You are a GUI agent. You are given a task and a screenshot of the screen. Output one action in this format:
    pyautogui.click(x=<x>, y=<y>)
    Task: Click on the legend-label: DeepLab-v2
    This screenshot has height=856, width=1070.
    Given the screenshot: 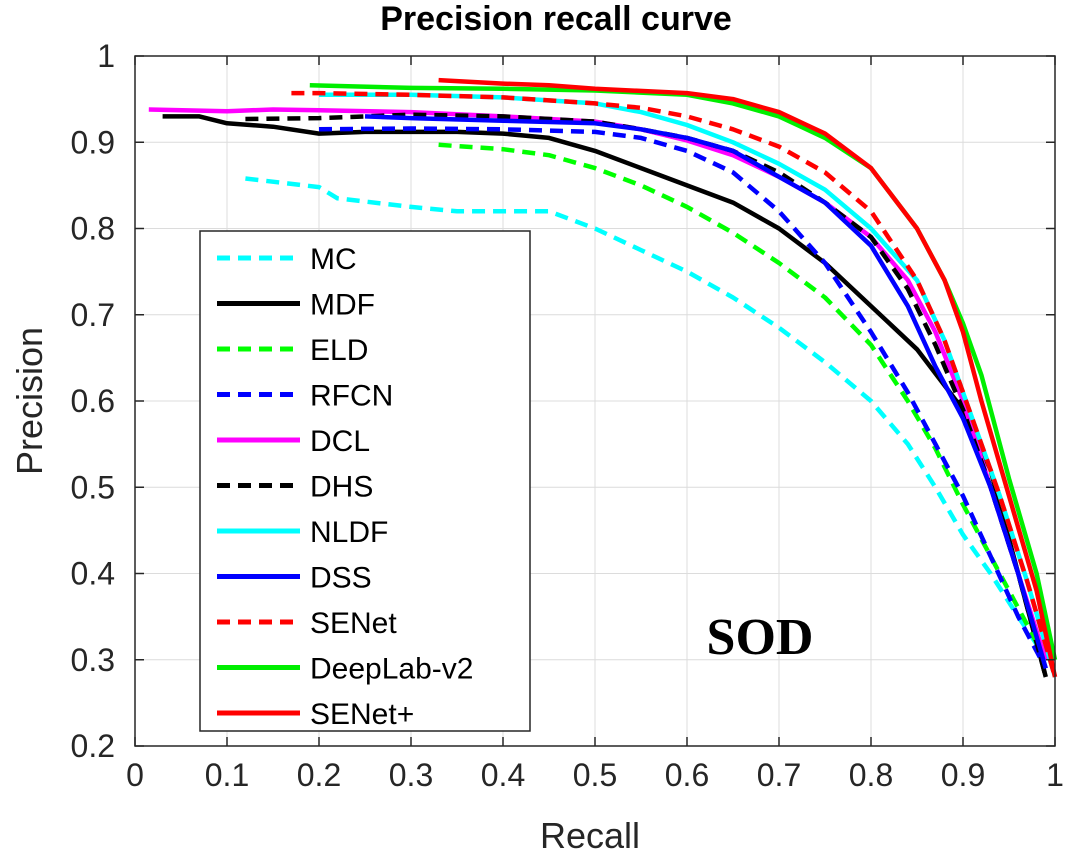 What is the action you would take?
    pyautogui.click(x=391, y=669)
    